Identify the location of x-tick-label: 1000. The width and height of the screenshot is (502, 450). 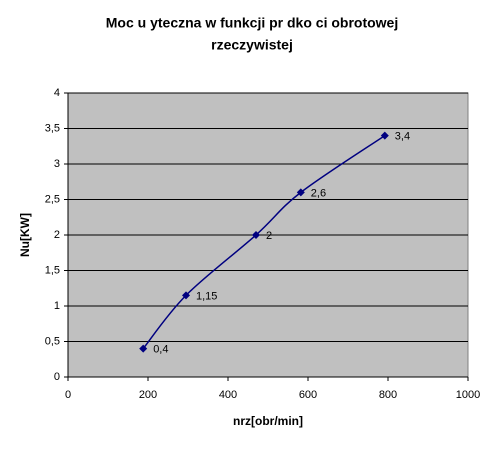
(468, 395).